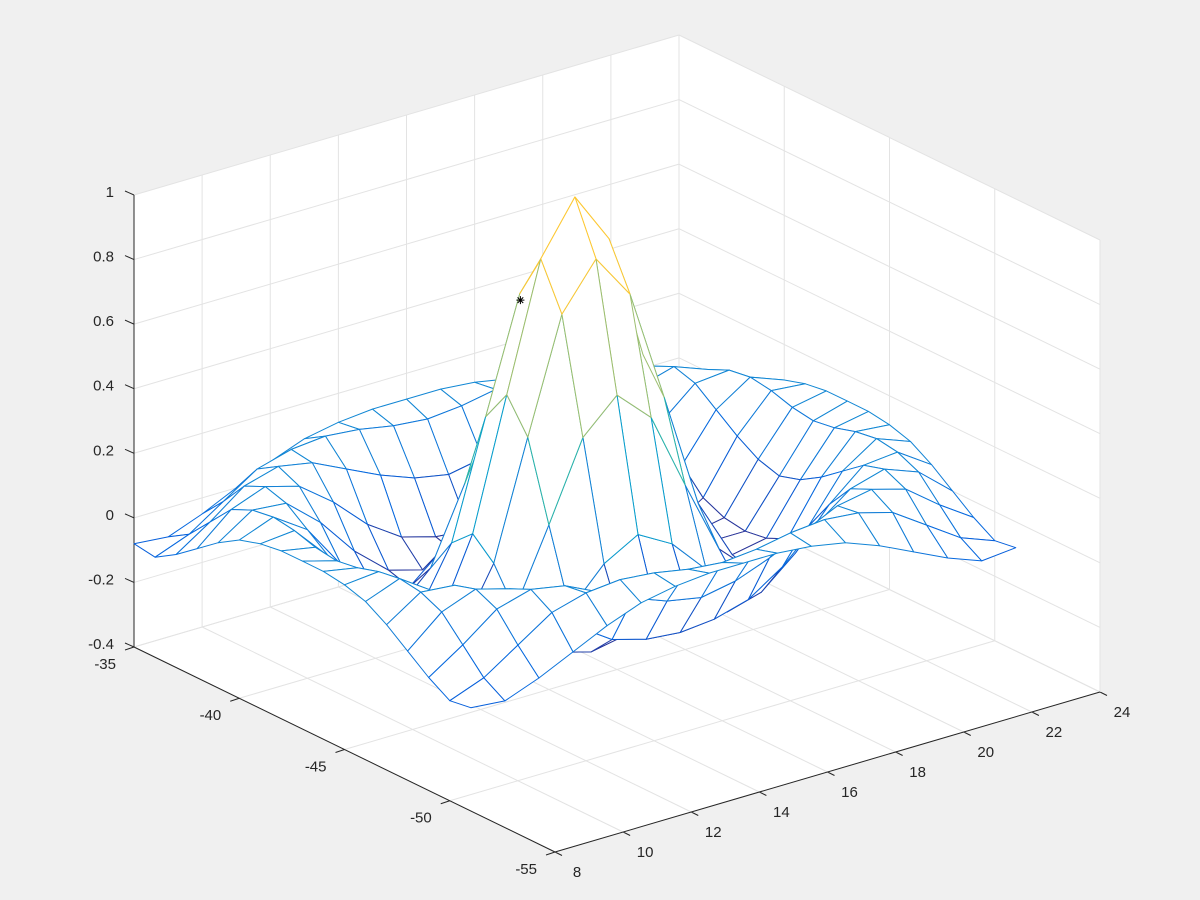  What do you see at coordinates (316, 766) in the screenshot?
I see `y-tick-label: -45` at bounding box center [316, 766].